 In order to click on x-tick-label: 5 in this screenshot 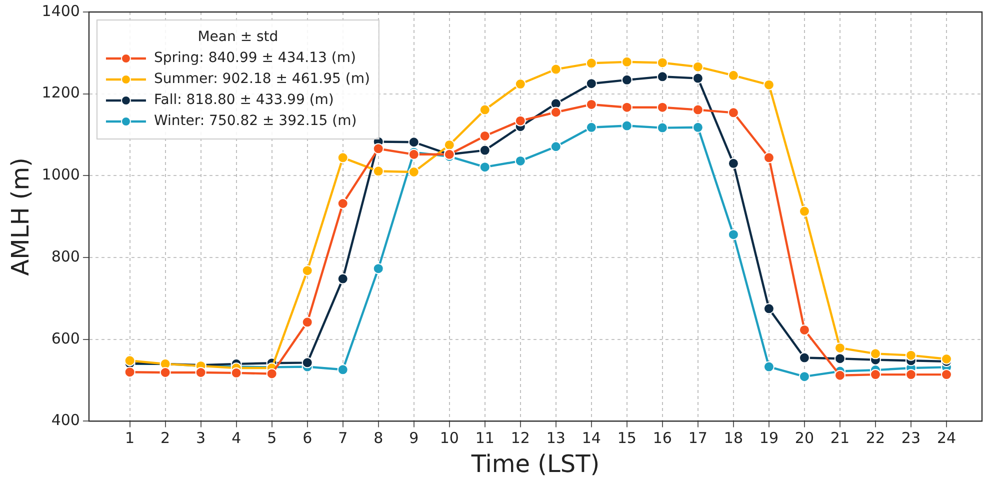, I will do `click(272, 438)`.